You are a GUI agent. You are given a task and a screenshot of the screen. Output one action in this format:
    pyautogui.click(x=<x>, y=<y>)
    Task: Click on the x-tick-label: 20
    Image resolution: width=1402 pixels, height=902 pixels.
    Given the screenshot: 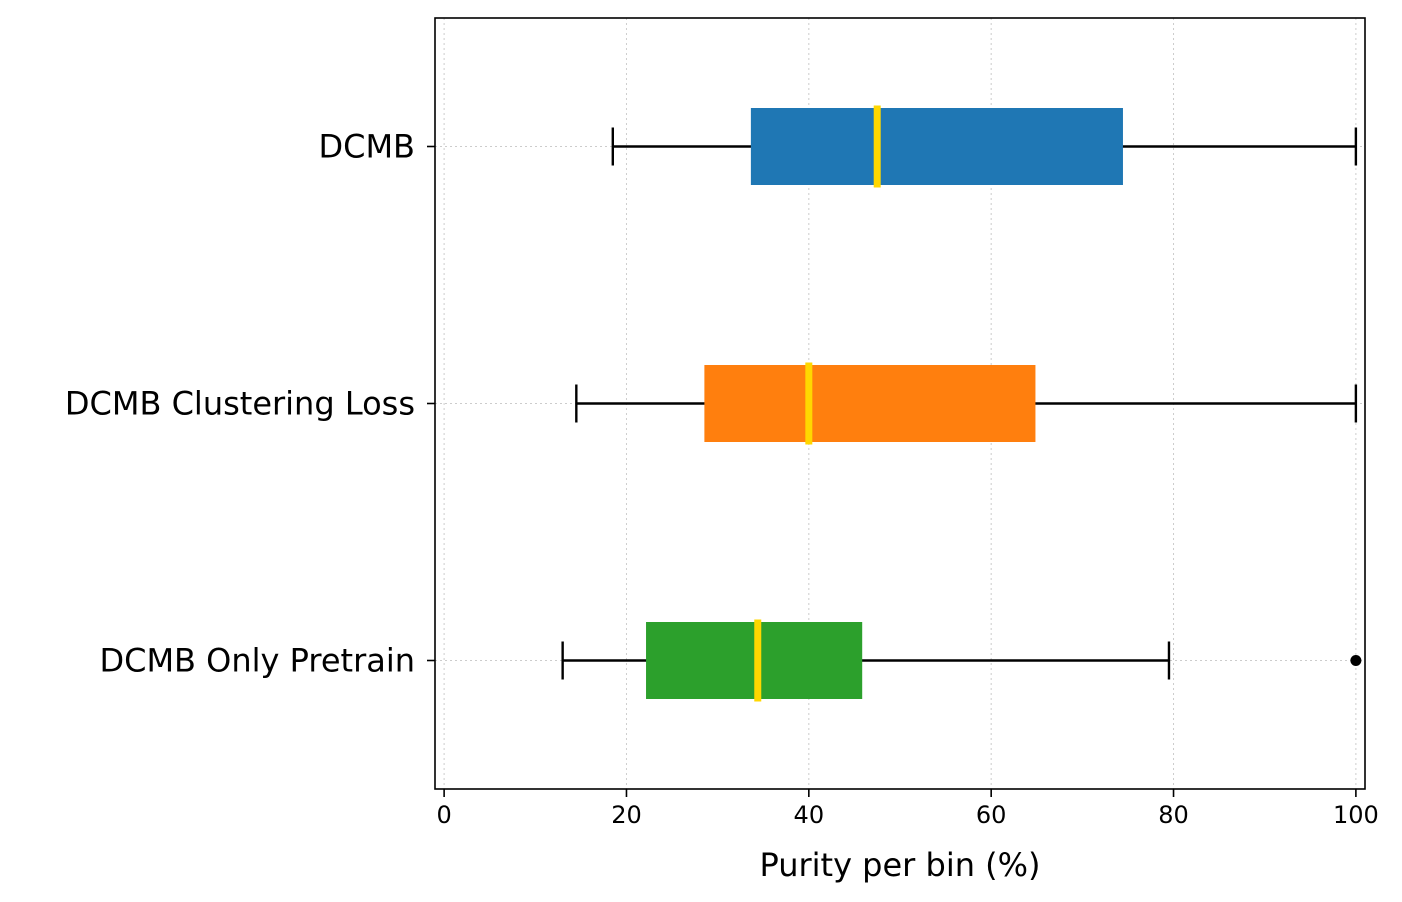 What is the action you would take?
    pyautogui.click(x=626, y=815)
    